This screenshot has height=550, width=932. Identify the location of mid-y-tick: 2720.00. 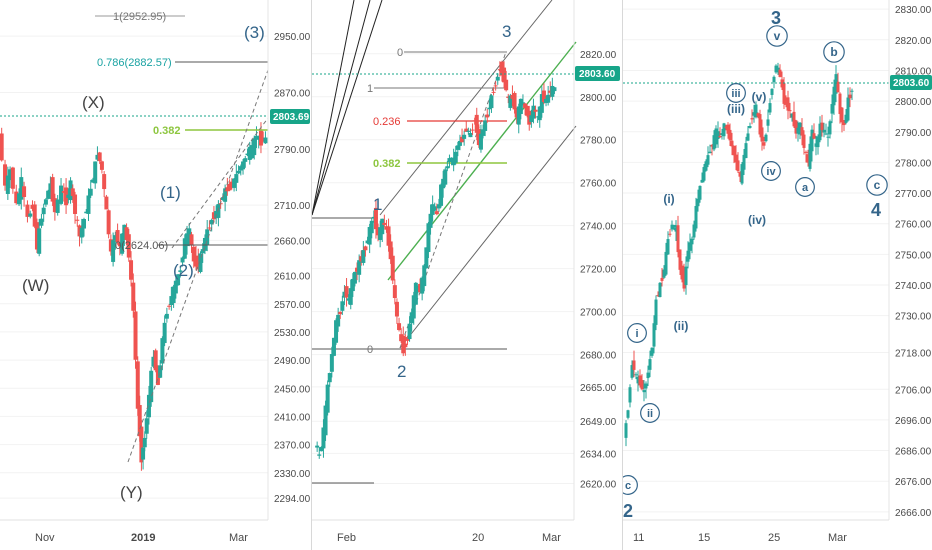
(598, 270).